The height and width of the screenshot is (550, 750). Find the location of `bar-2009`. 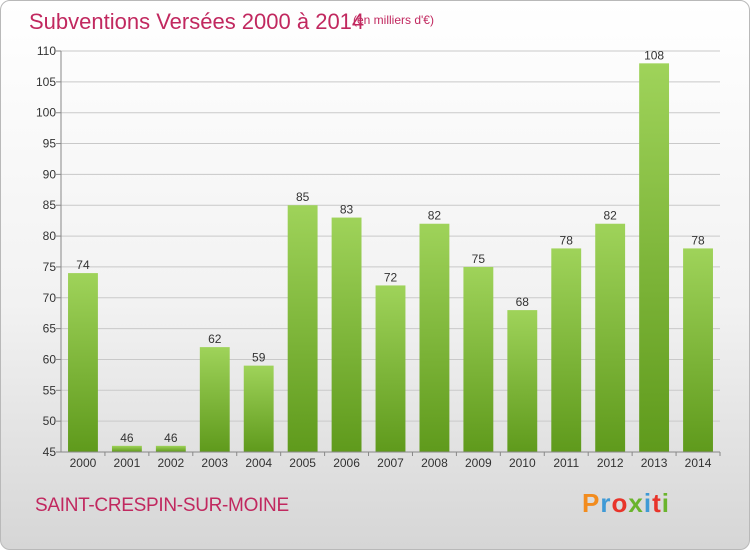

bar-2009 is located at coordinates (478, 359).